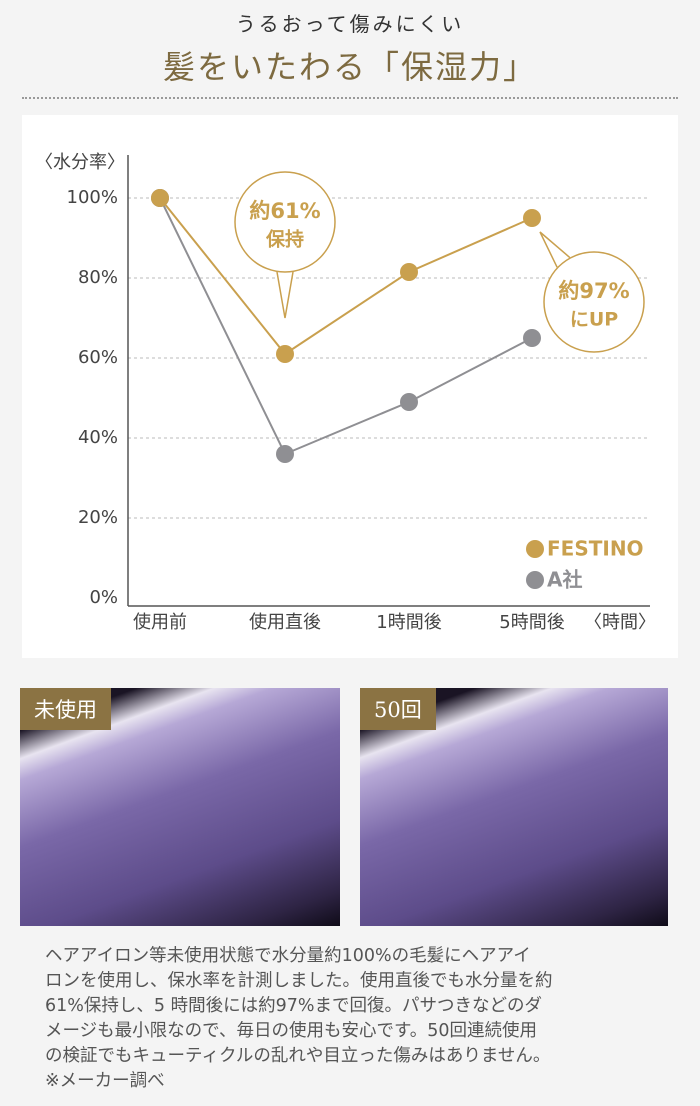 The height and width of the screenshot is (1106, 700). Describe the element at coordinates (98, 437) in the screenshot. I see `y-tick-label: 40%` at that location.